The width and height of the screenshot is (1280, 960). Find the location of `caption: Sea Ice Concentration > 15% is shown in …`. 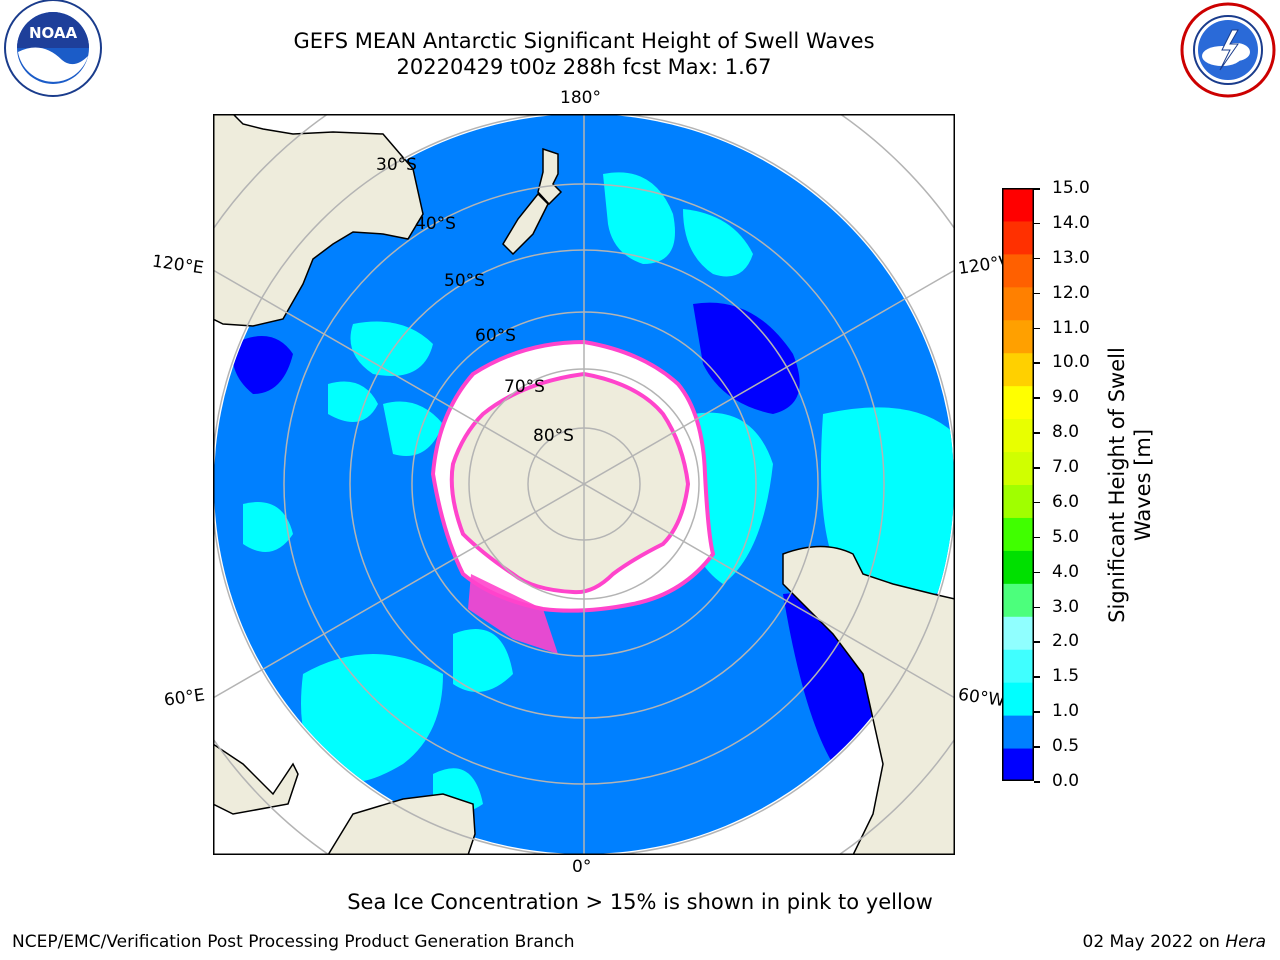

caption: Sea Ice Concentration > 15% is shown in … is located at coordinates (640, 902).